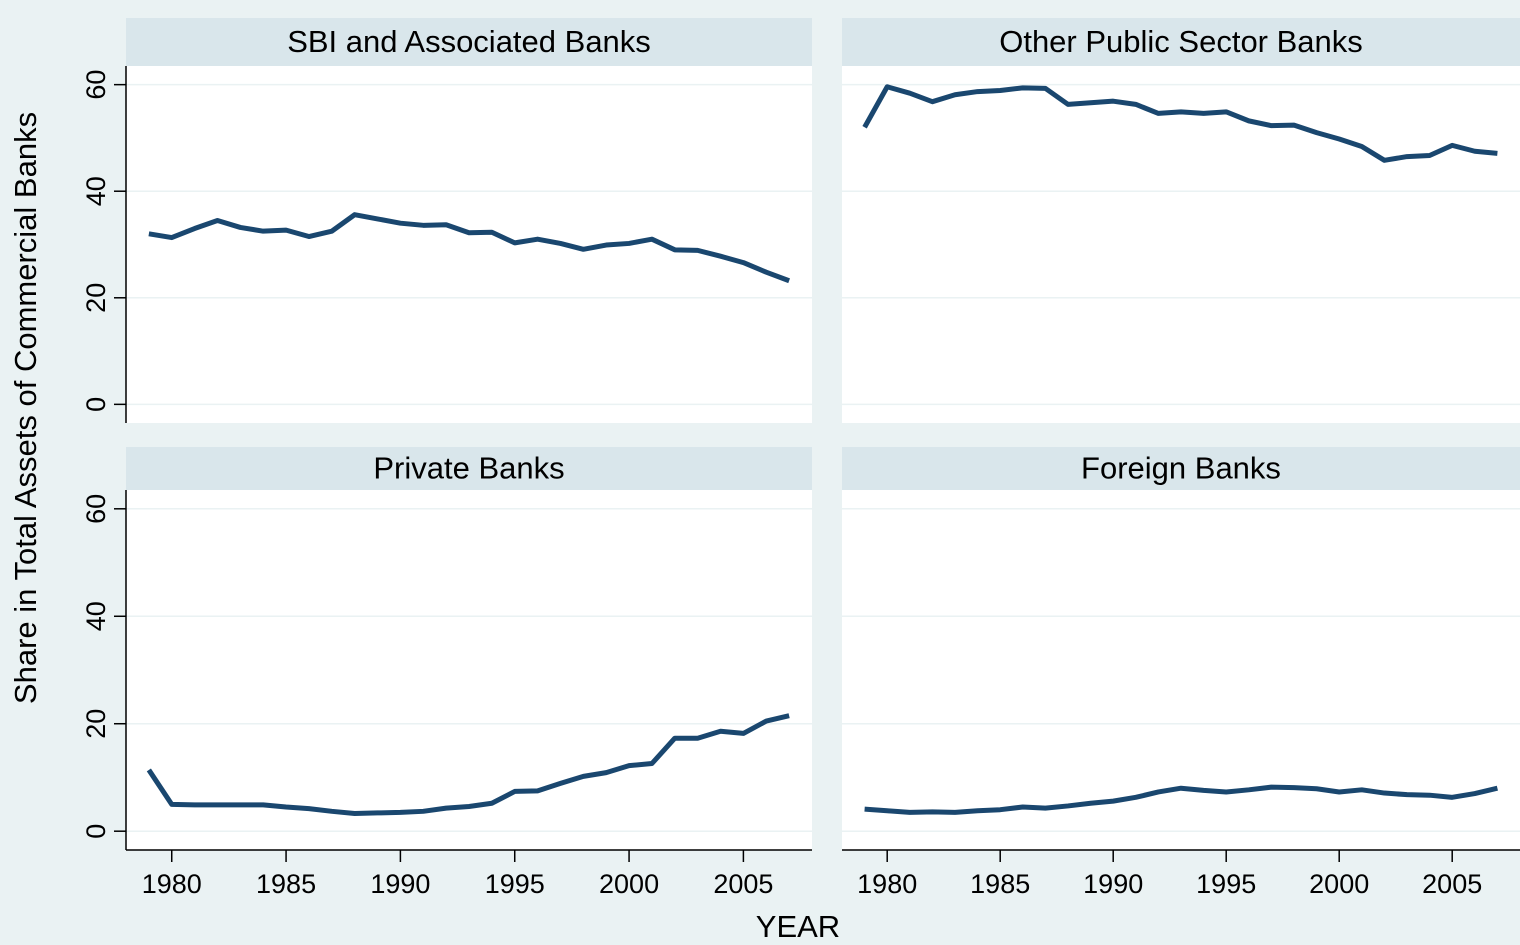  I want to click on panel-title: Private Banks, so click(468, 468).